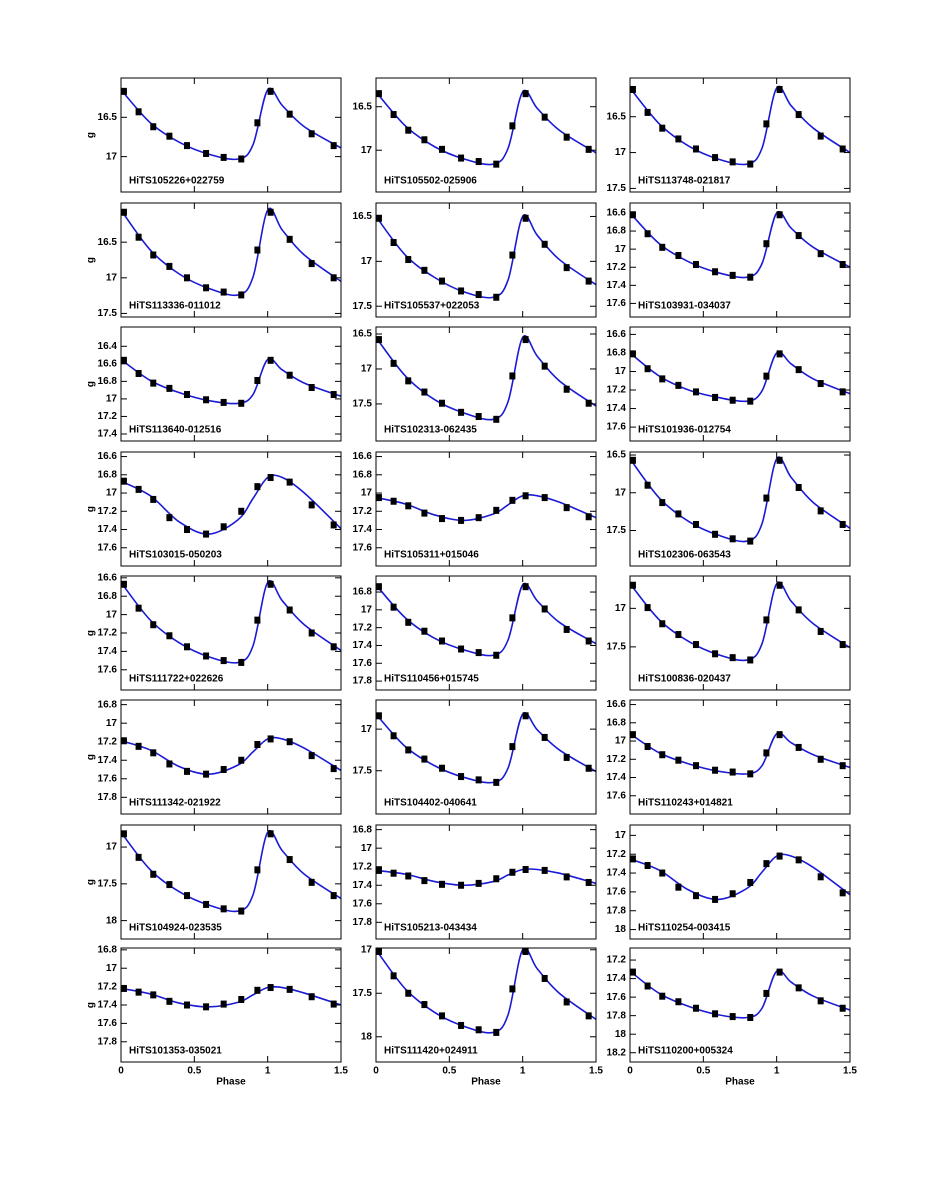 The image size is (926, 1199). What do you see at coordinates (684, 181) in the screenshot?
I see `star-label: HiTS113748-021817` at bounding box center [684, 181].